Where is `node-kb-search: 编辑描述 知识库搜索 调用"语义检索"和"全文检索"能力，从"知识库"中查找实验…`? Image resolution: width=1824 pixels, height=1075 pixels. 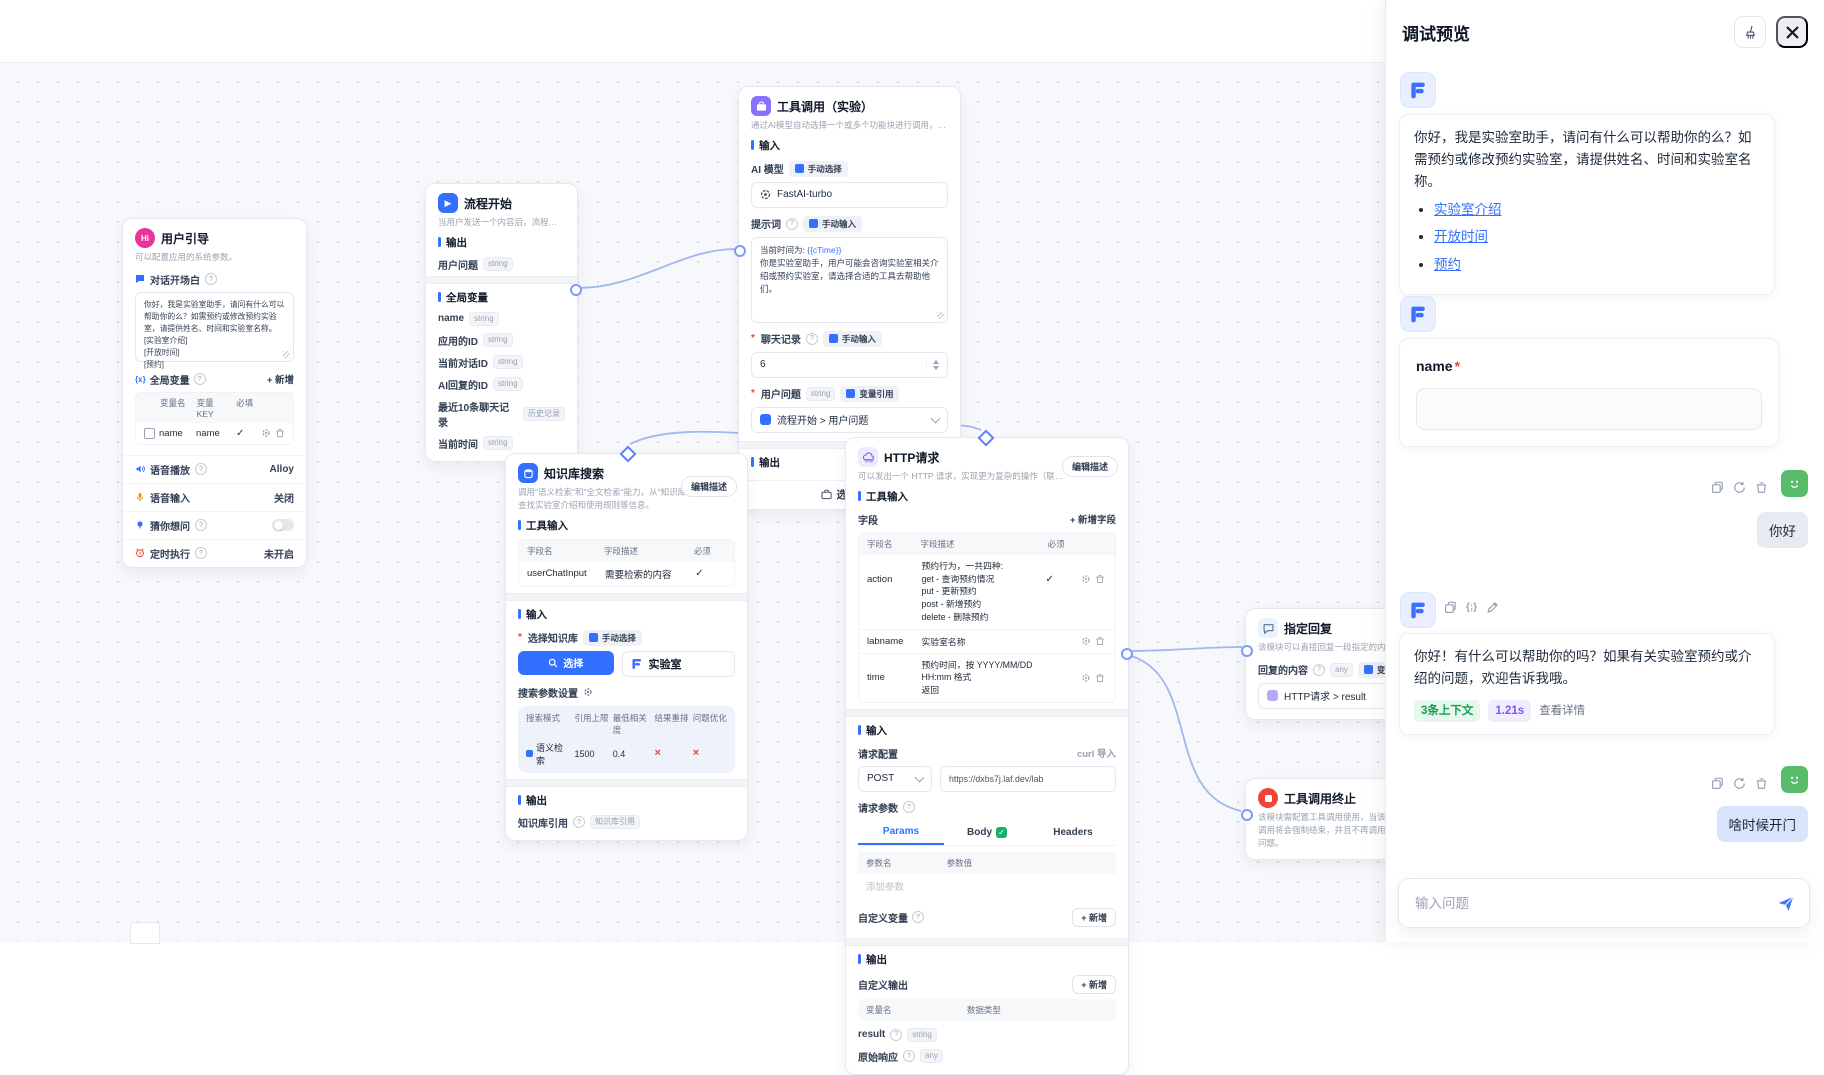 node-kb-search: 编辑描述 知识库搜索 调用"语义检索"和"全文检索"能力，从"知识库"中查找实验… is located at coordinates (626, 647).